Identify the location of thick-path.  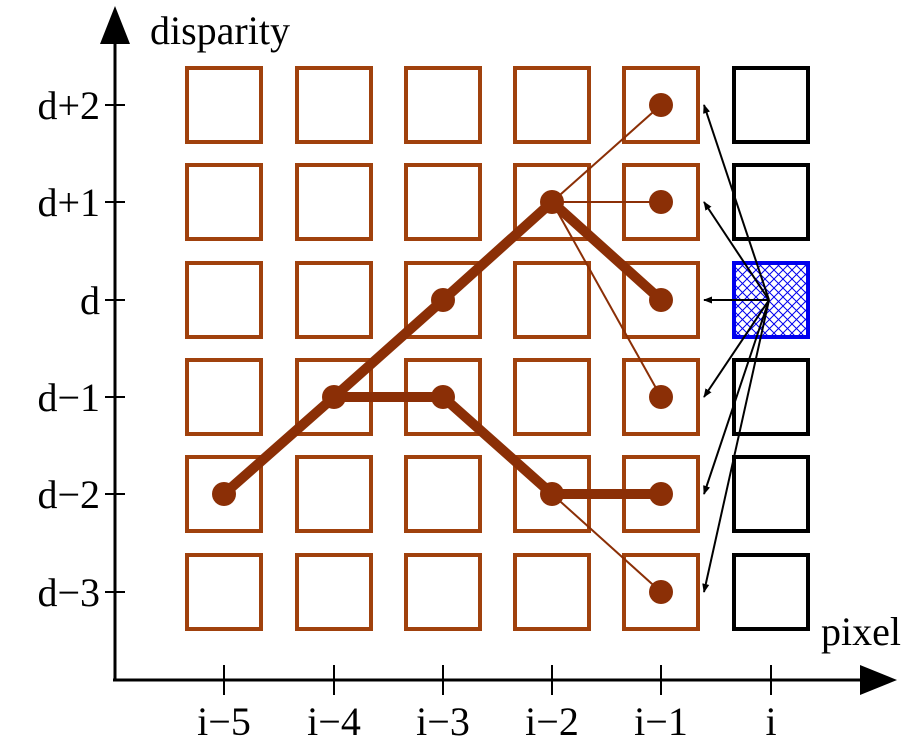
(497, 445).